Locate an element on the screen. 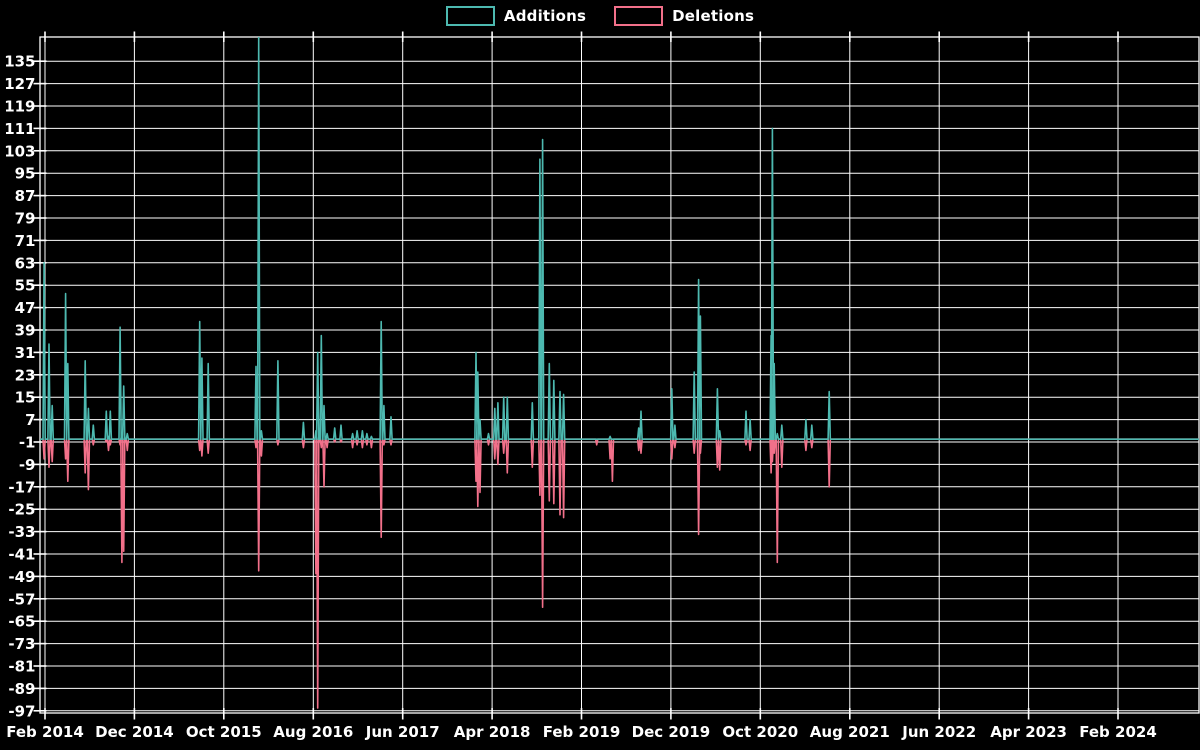  svg-text: Dec 2019 is located at coordinates (671, 732).